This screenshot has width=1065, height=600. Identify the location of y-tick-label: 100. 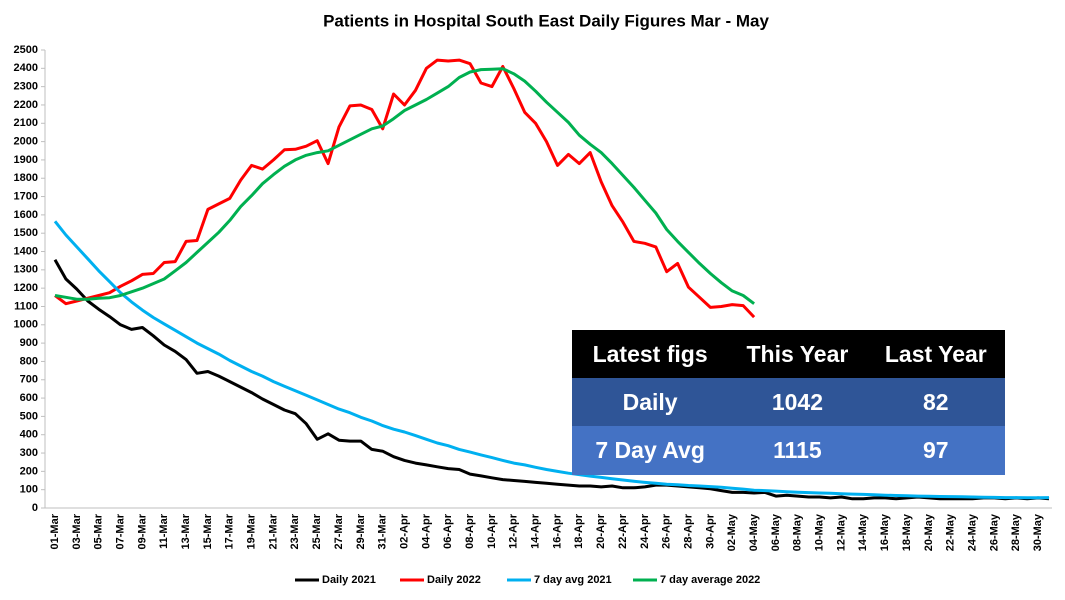
(29, 490).